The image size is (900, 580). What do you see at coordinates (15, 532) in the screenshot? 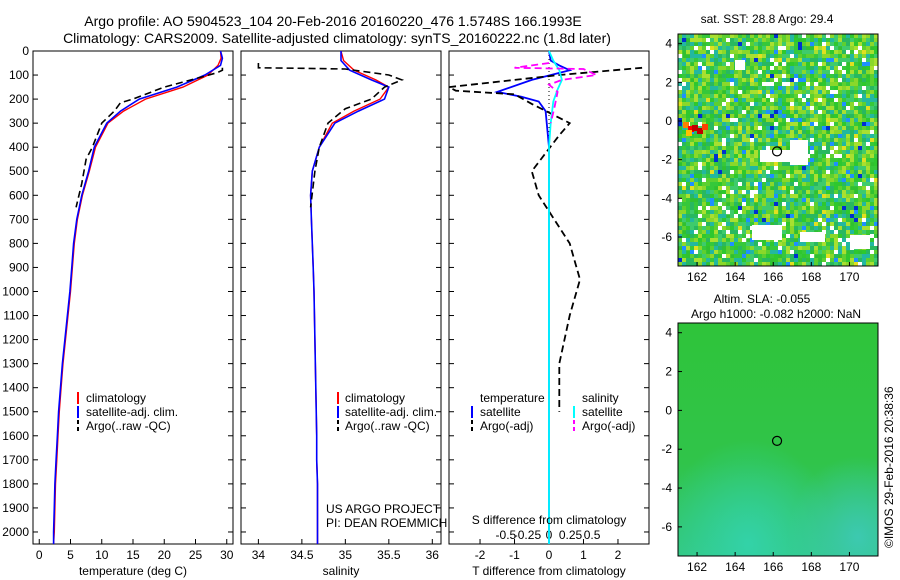
I see `depth-tick-label: 2000` at bounding box center [15, 532].